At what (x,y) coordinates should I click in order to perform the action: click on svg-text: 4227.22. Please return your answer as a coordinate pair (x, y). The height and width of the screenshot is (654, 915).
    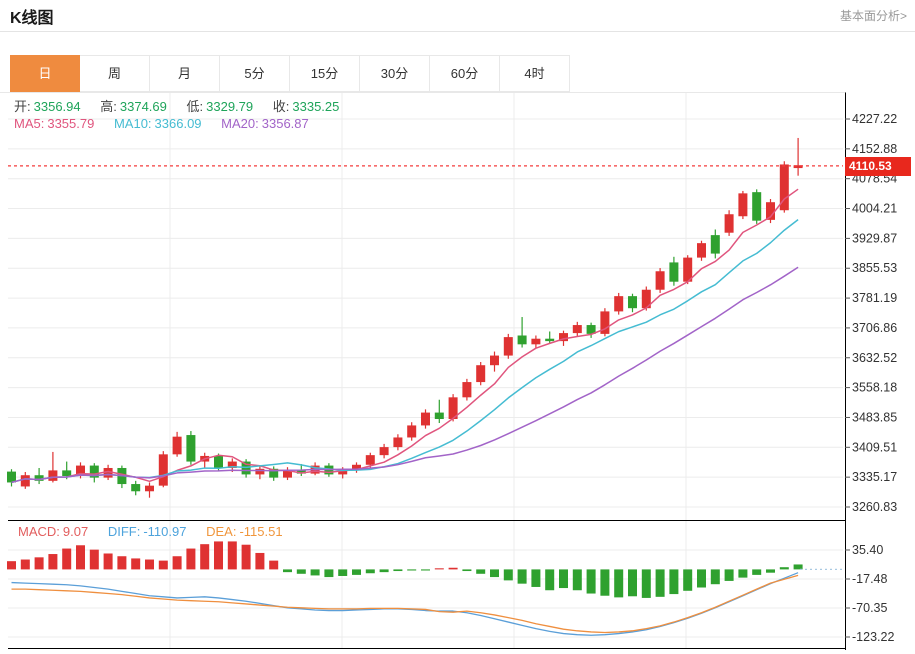
    Looking at the image, I should click on (874, 119).